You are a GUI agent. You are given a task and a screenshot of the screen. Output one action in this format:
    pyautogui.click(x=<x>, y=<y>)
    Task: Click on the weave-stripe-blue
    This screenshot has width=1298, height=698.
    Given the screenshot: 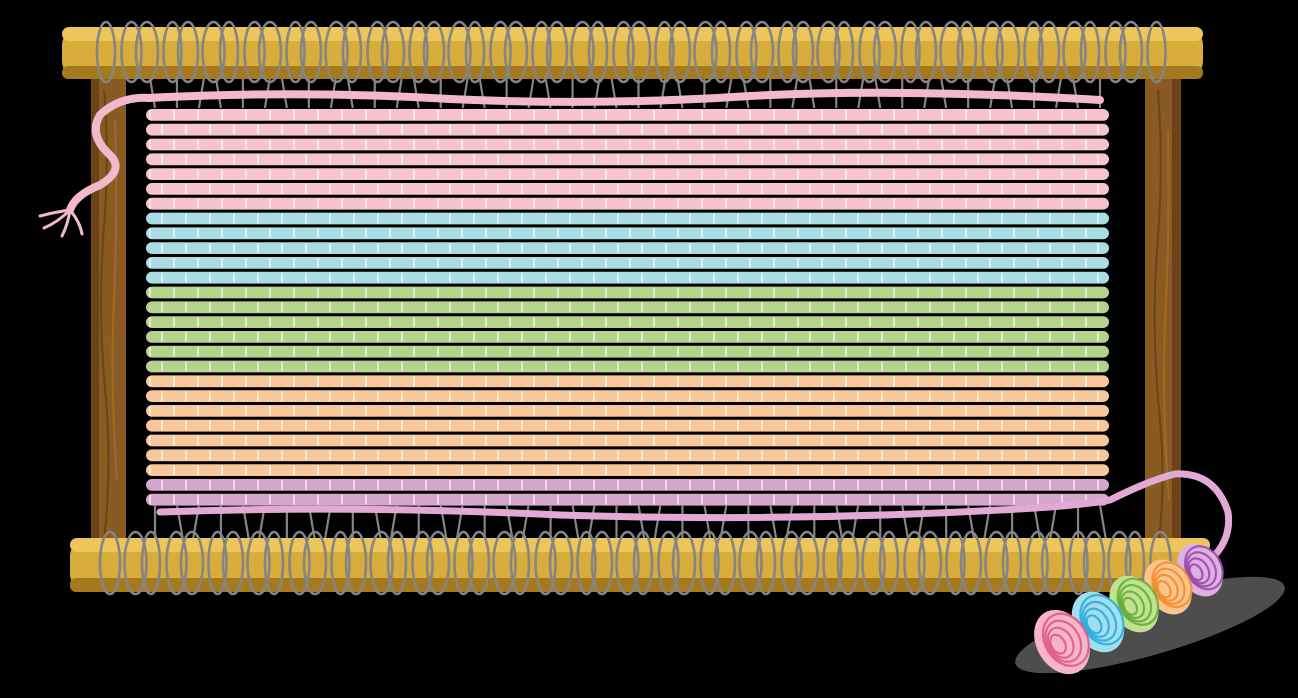 What is the action you would take?
    pyautogui.click(x=627, y=248)
    